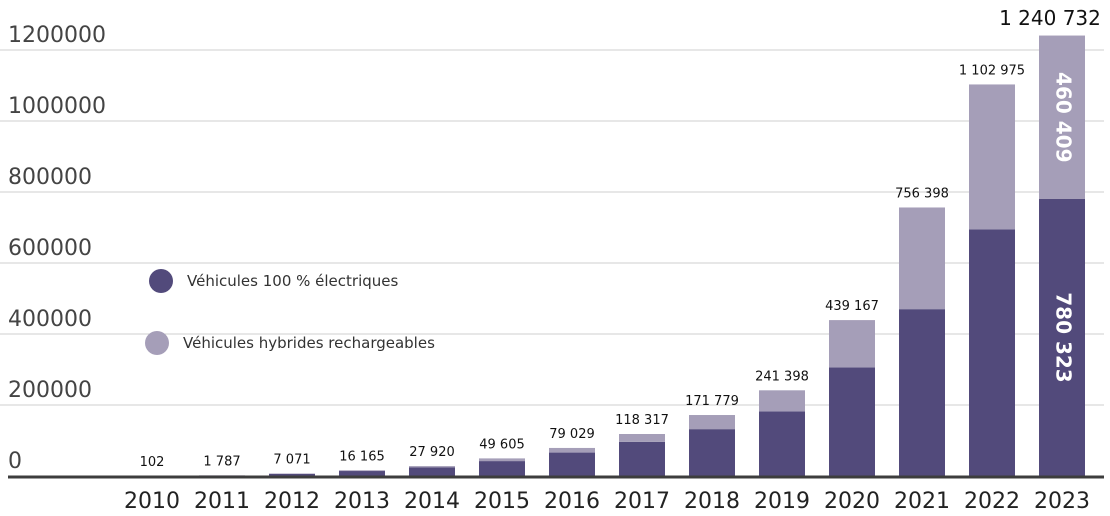 This screenshot has height=516, width=1110. I want to click on bar-total-label: 118 317, so click(642, 420).